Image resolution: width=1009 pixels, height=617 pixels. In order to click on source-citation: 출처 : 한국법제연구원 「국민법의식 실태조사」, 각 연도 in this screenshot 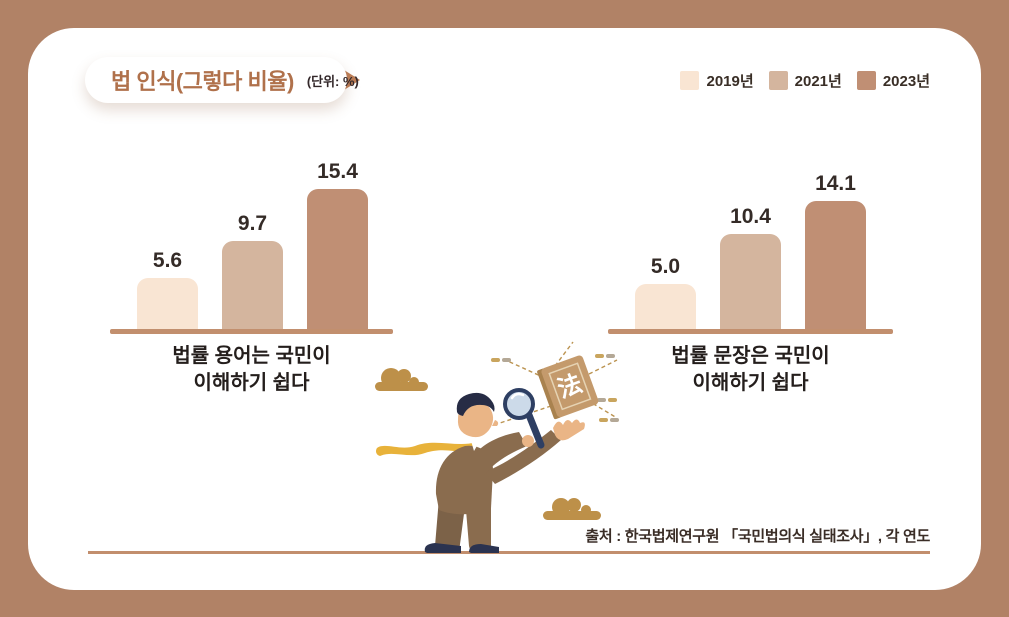, I will do `click(757, 536)`.